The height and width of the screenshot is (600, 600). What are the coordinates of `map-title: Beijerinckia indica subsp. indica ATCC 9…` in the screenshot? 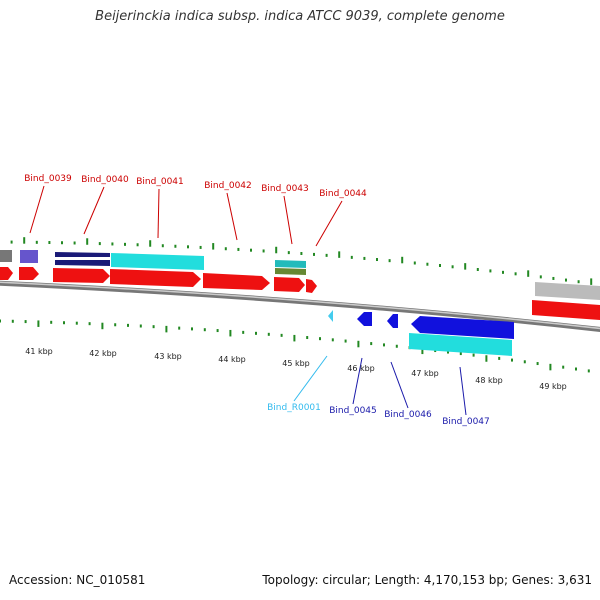 It's located at (300, 16).